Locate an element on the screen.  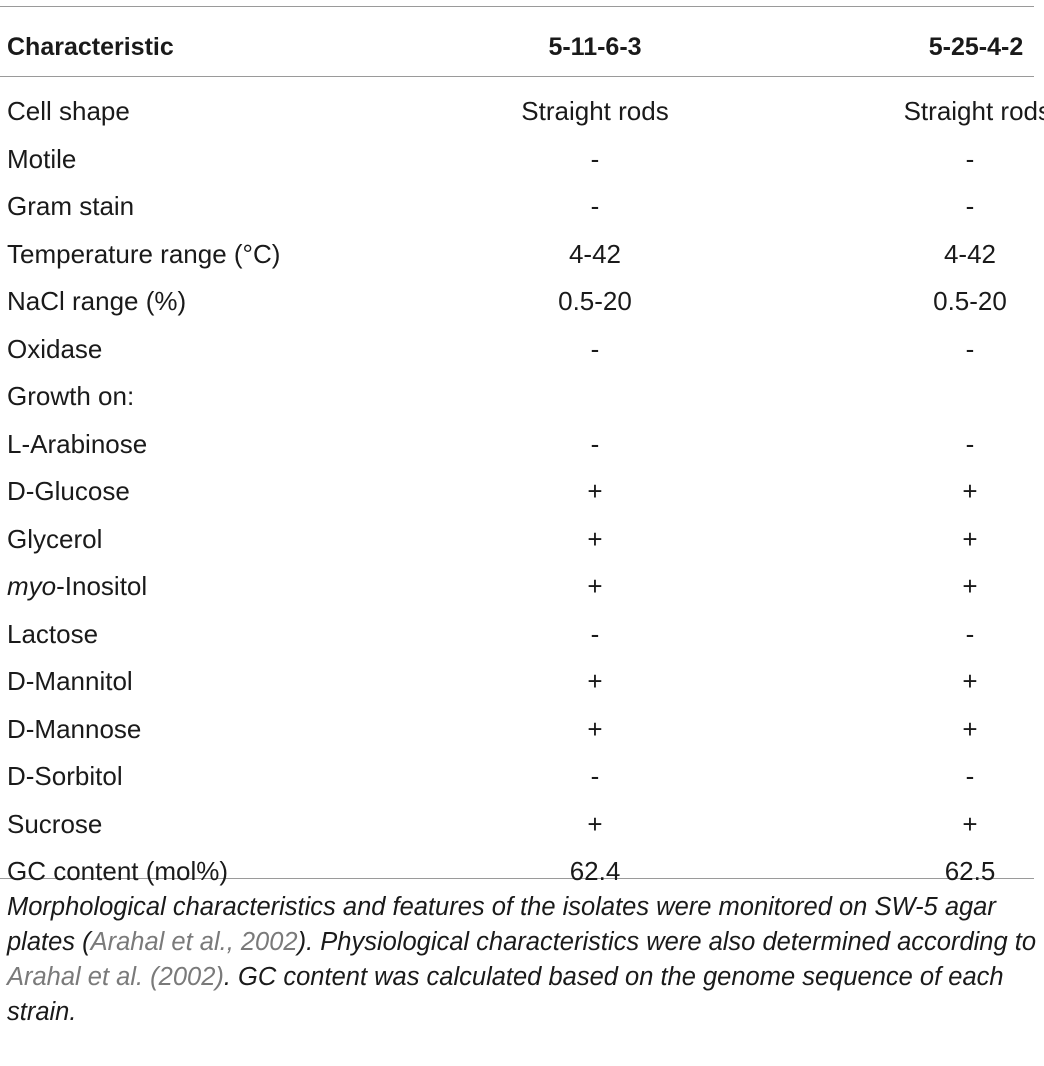
row-label: D-Sorbitol is located at coordinates (65, 776).